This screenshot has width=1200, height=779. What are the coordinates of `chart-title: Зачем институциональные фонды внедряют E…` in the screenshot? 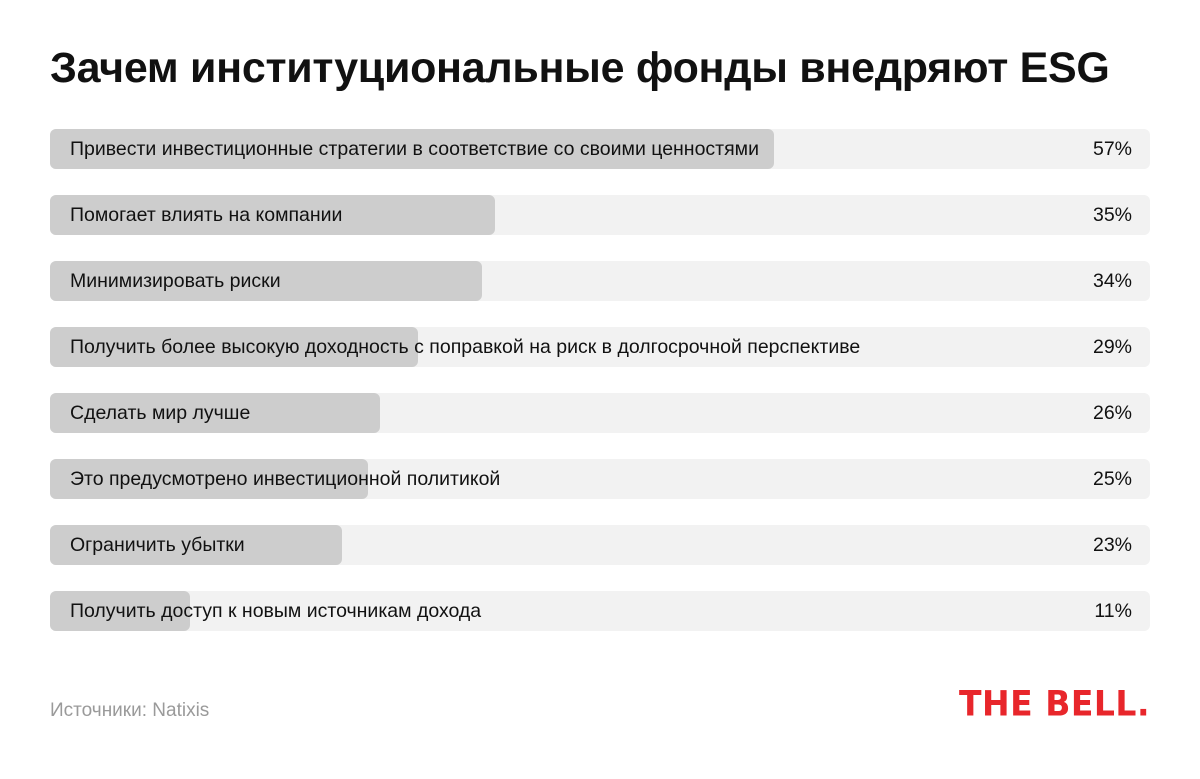 It's located at (580, 68).